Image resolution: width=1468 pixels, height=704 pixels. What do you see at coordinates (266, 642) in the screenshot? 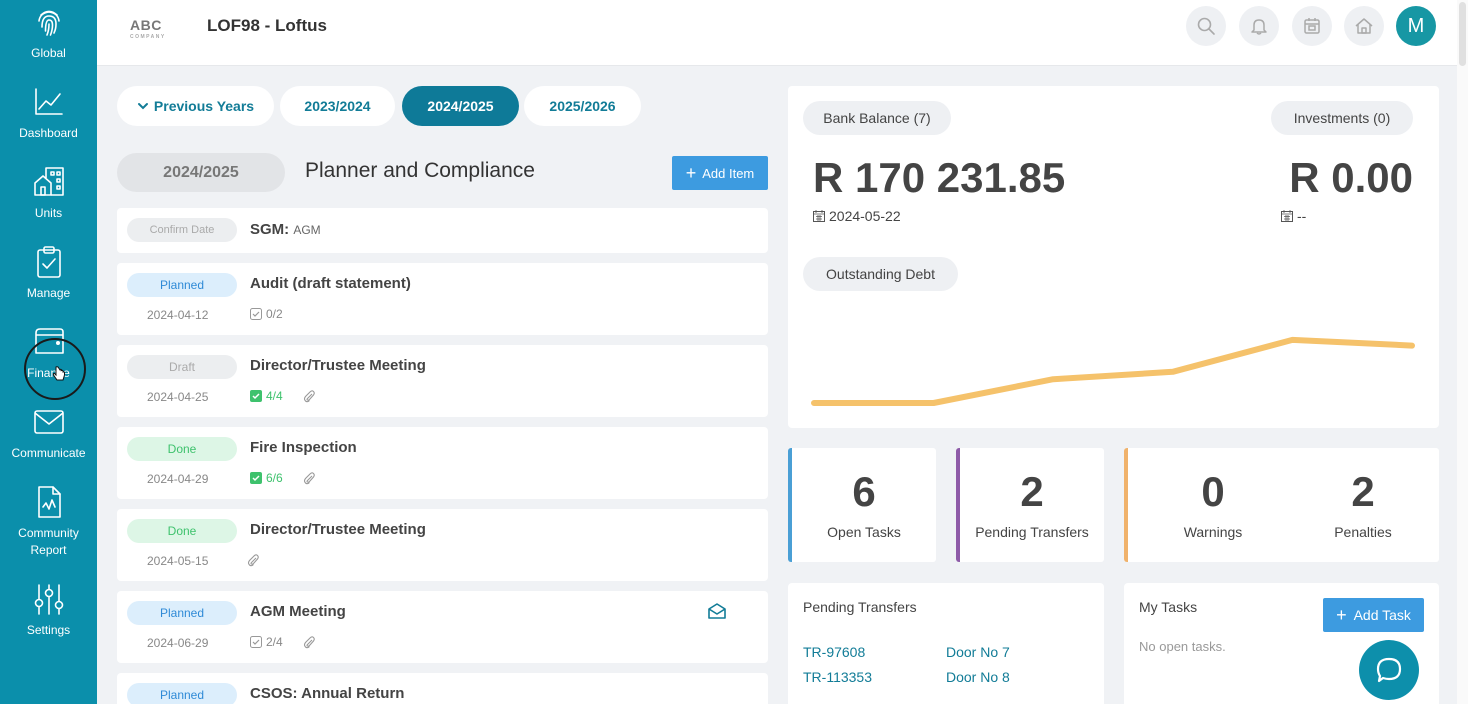
I see `task-checklist: 2/4` at bounding box center [266, 642].